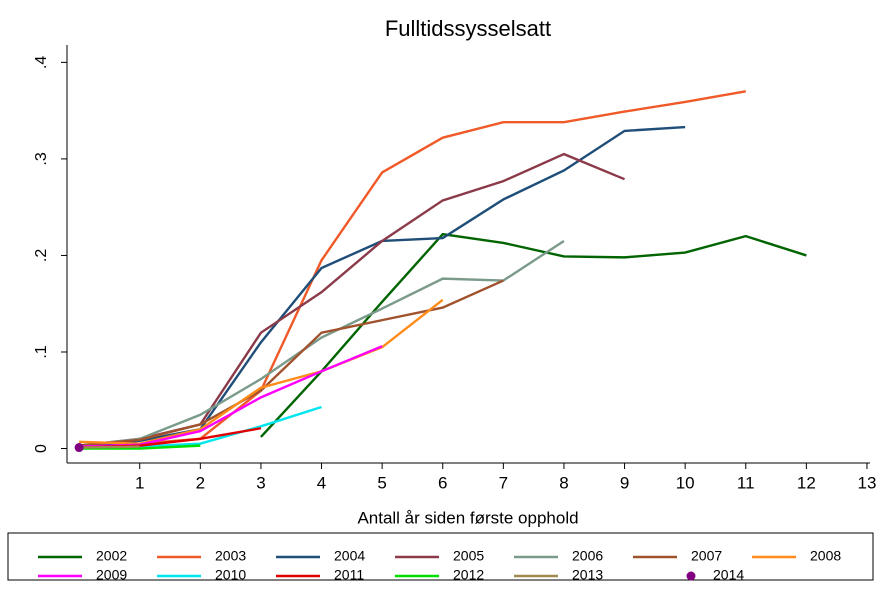 This screenshot has width=880, height=607. What do you see at coordinates (563, 482) in the screenshot?
I see `x-tick-label: 8` at bounding box center [563, 482].